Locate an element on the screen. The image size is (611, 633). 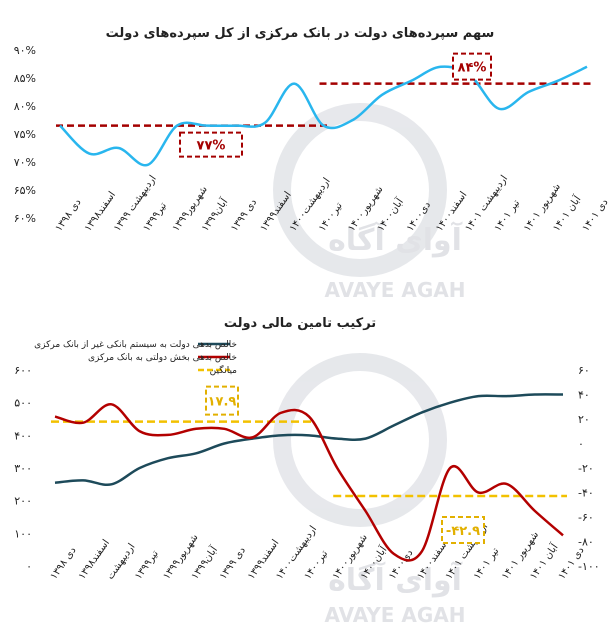
watermark-text-en-bottom: AVAYE AGAH is located at coordinates (394, 615).